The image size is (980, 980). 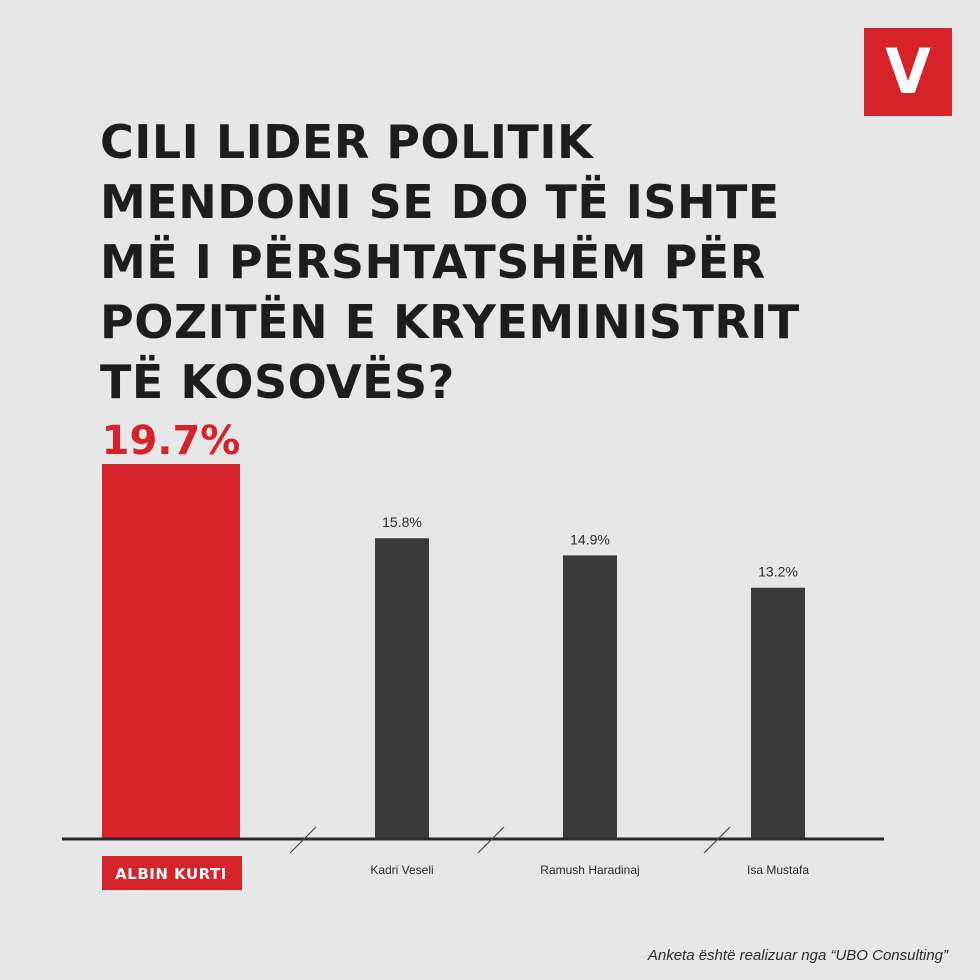 What do you see at coordinates (401, 870) in the screenshot?
I see `category-label: Kadri Veseli` at bounding box center [401, 870].